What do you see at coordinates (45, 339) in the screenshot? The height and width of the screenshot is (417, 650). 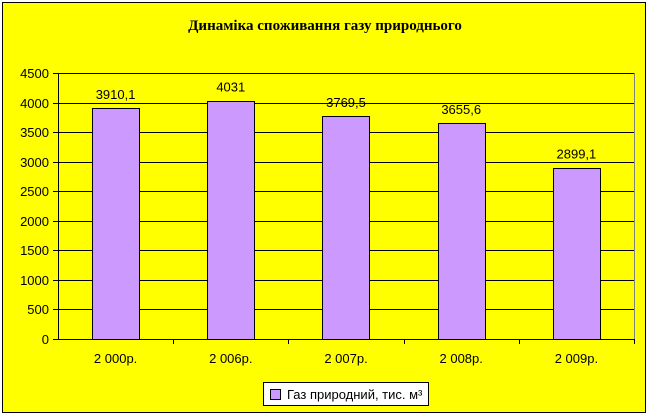 I see `y-tick-label: 0` at bounding box center [45, 339].